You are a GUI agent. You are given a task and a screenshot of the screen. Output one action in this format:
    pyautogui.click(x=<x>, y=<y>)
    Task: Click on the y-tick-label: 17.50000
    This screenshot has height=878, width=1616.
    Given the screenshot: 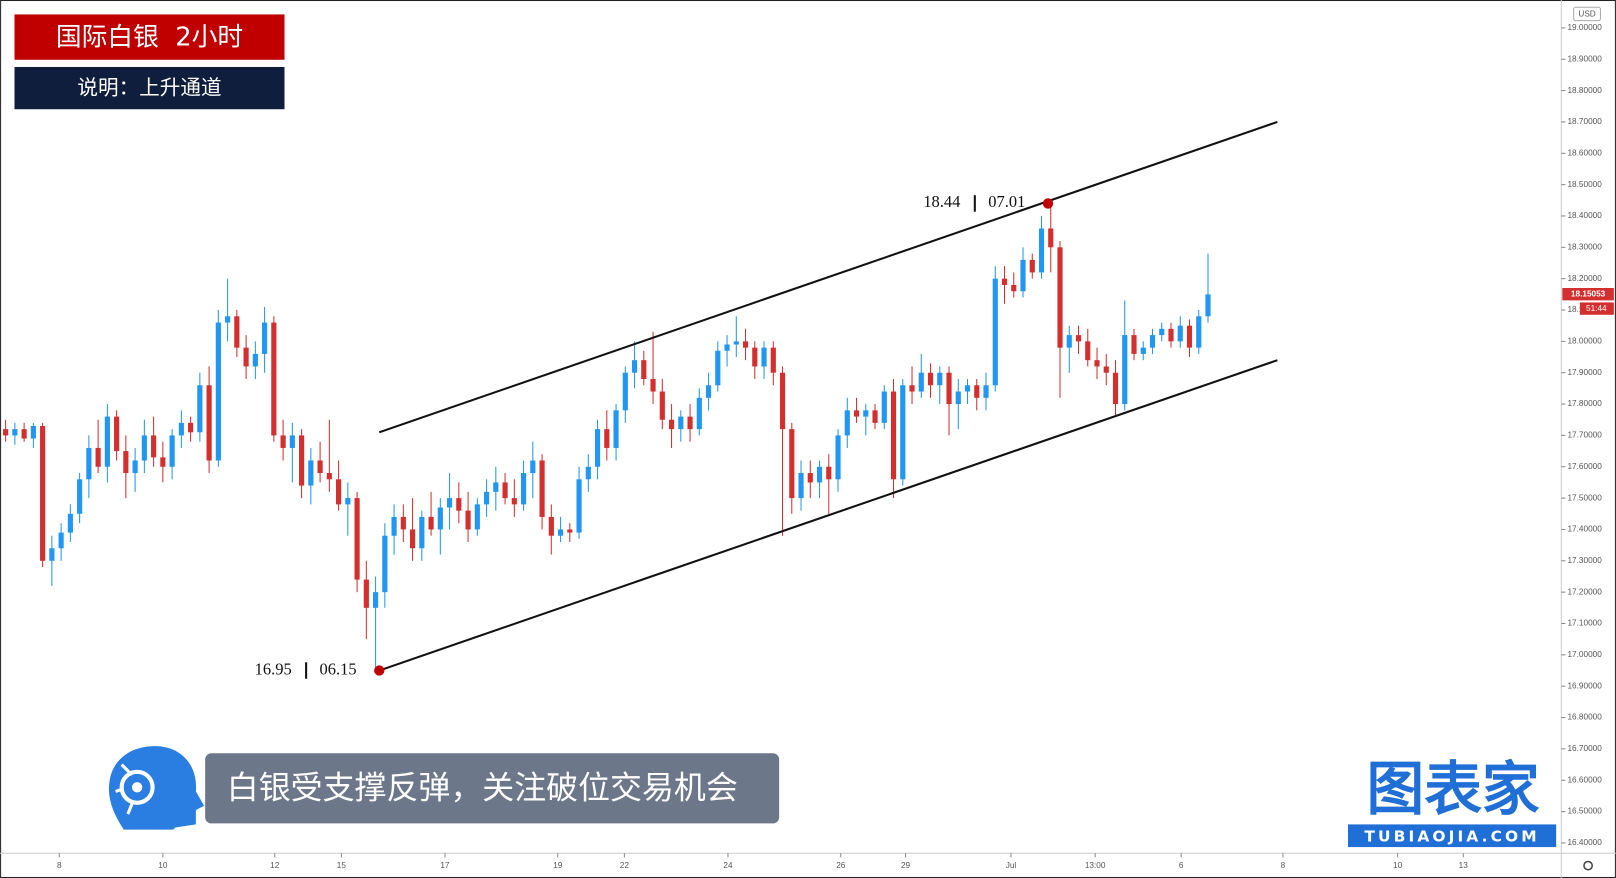 What is the action you would take?
    pyautogui.click(x=1584, y=497)
    